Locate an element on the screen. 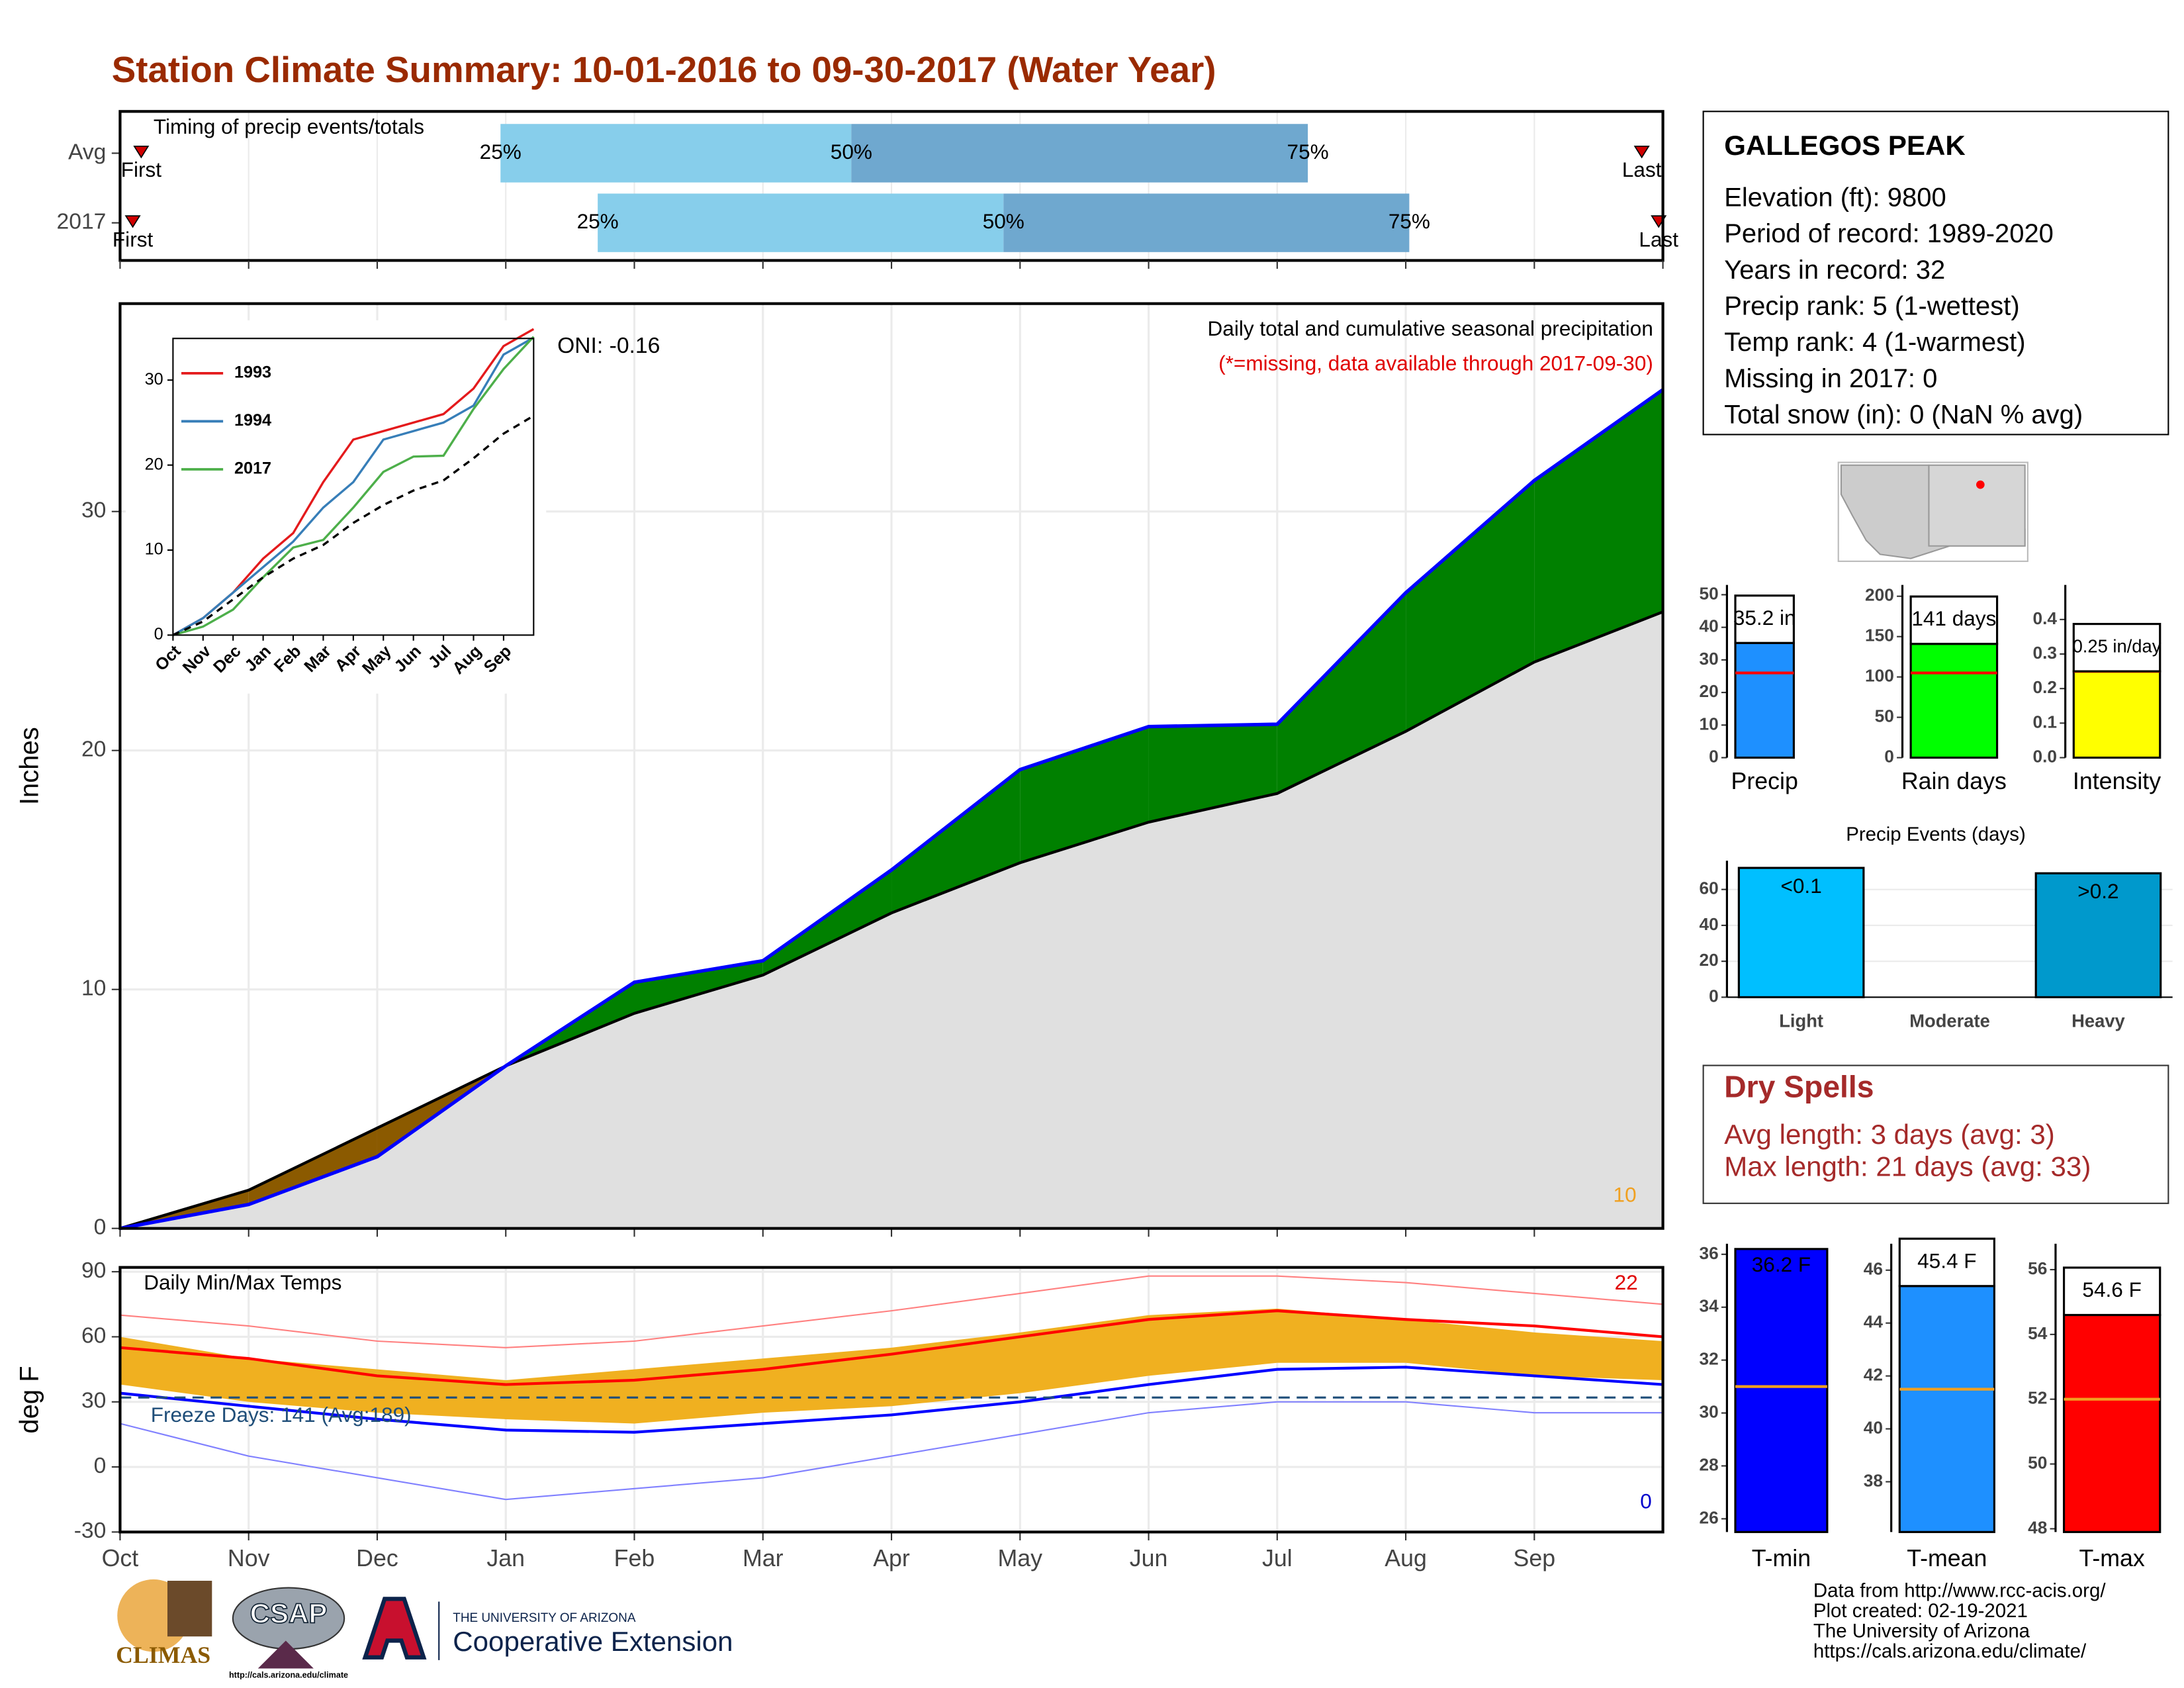 This screenshot has width=2184, height=1688. value-label: 141 days is located at coordinates (1954, 618).